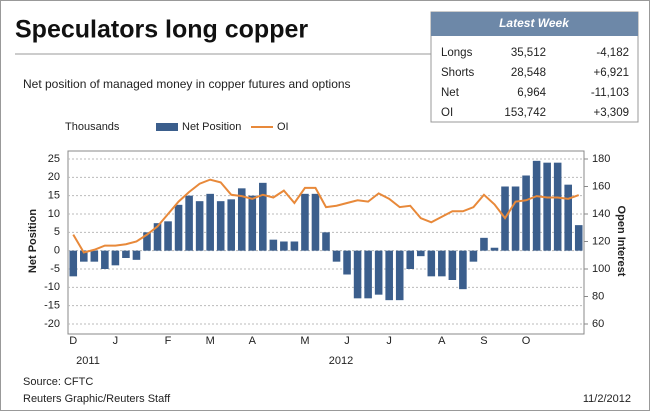 The width and height of the screenshot is (650, 411). What do you see at coordinates (57, 251) in the screenshot?
I see `y-tick-label: 0` at bounding box center [57, 251].